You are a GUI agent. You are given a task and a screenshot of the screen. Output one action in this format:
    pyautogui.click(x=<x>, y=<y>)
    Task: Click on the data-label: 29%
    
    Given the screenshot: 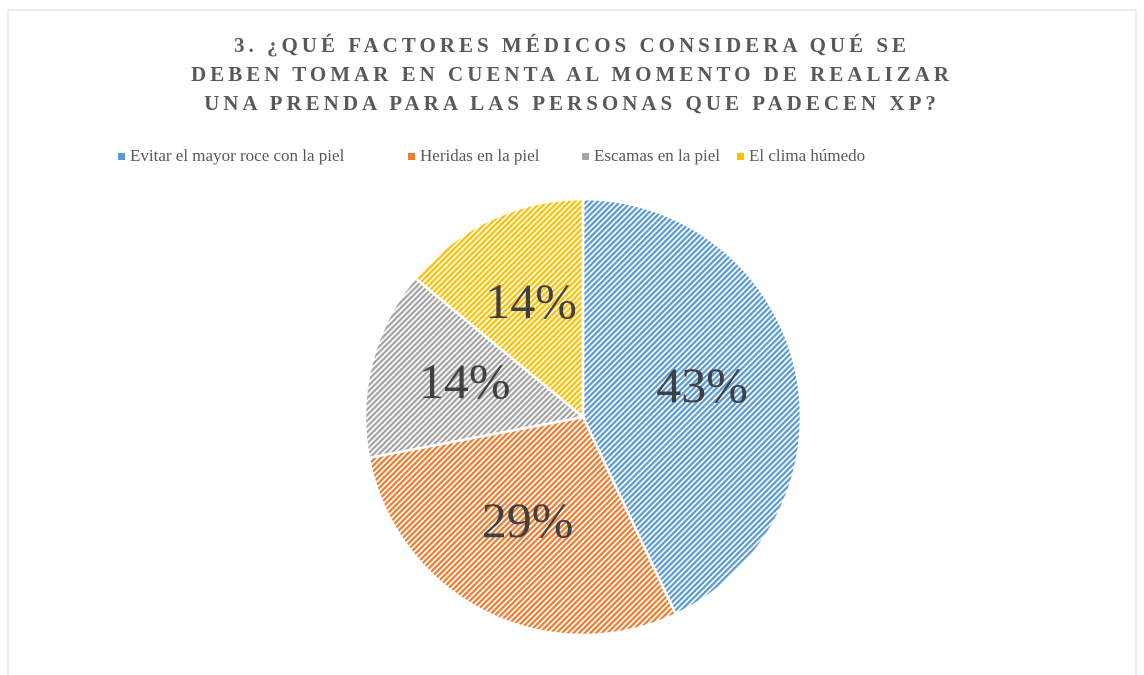 What is the action you would take?
    pyautogui.click(x=528, y=520)
    